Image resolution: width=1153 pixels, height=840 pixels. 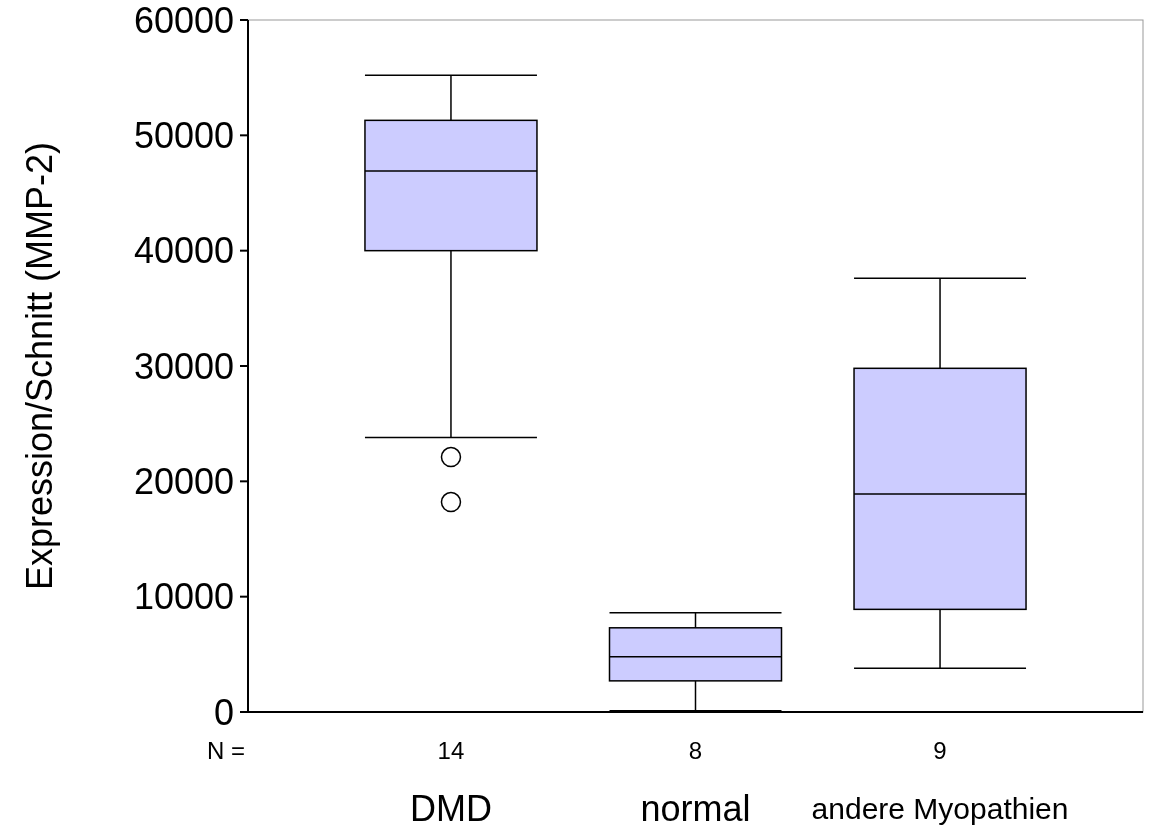 I want to click on y-tick-label: 30000, so click(x=183, y=366).